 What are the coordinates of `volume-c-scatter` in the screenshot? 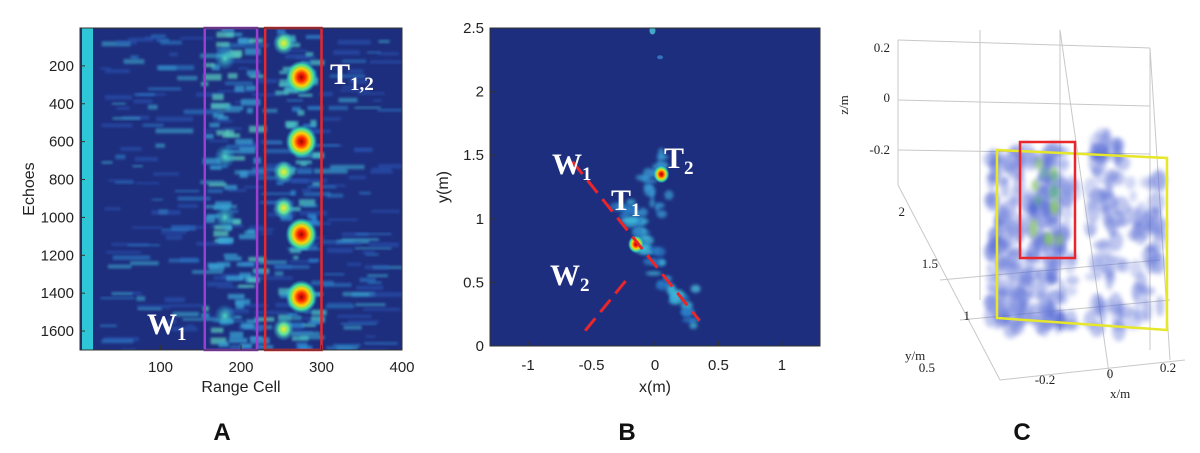 It's located at (1074, 235).